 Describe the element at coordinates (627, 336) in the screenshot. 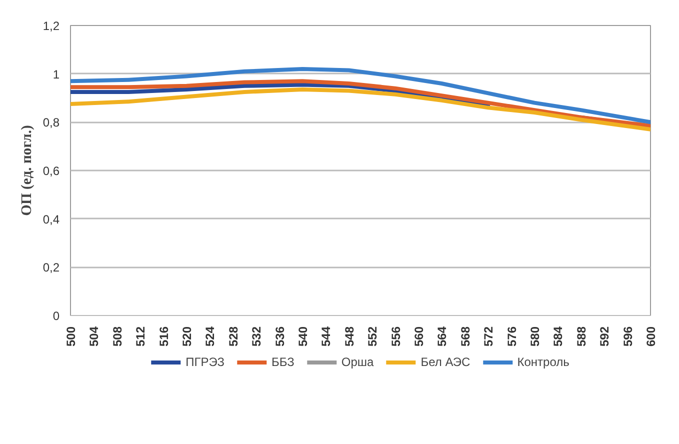

I see `x-tick-label: 596` at that location.